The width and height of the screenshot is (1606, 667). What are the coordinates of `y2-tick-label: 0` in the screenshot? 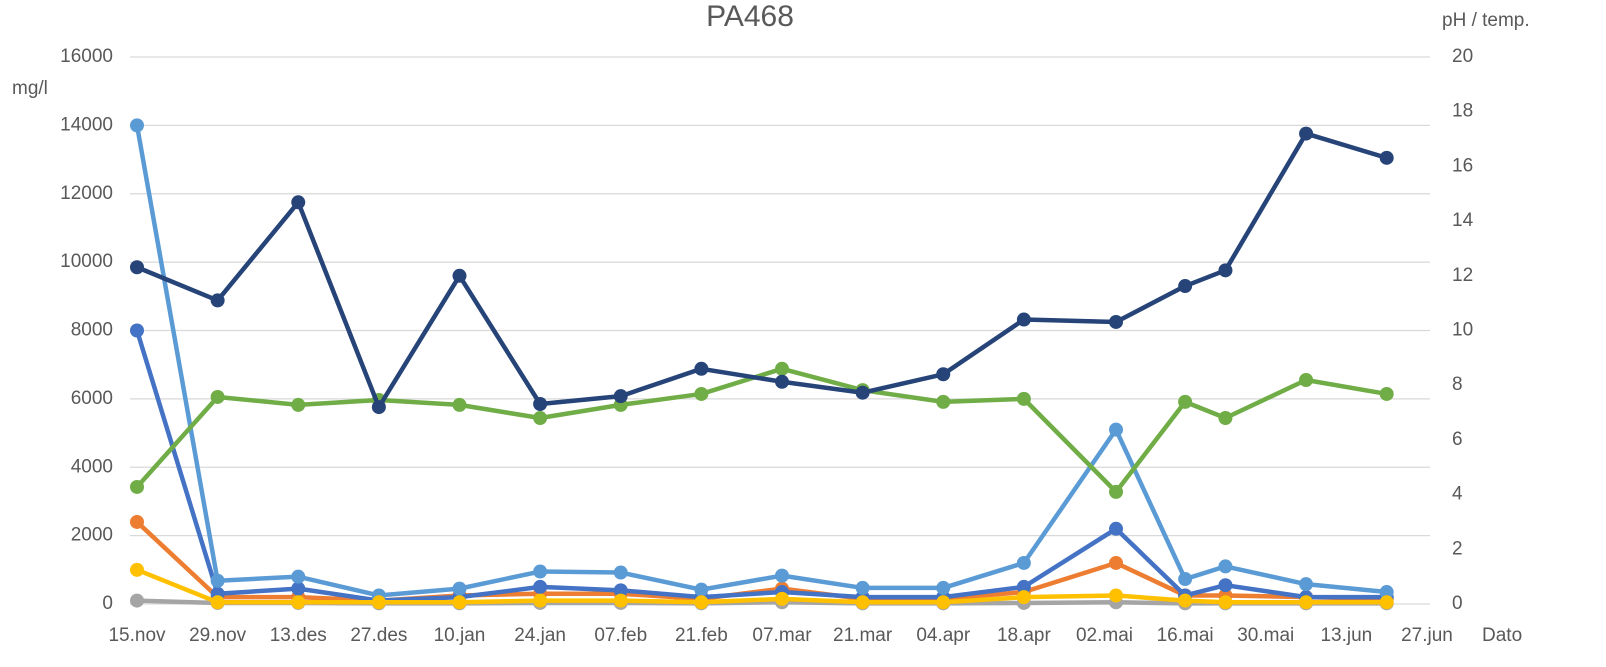 It's located at (1457, 603).